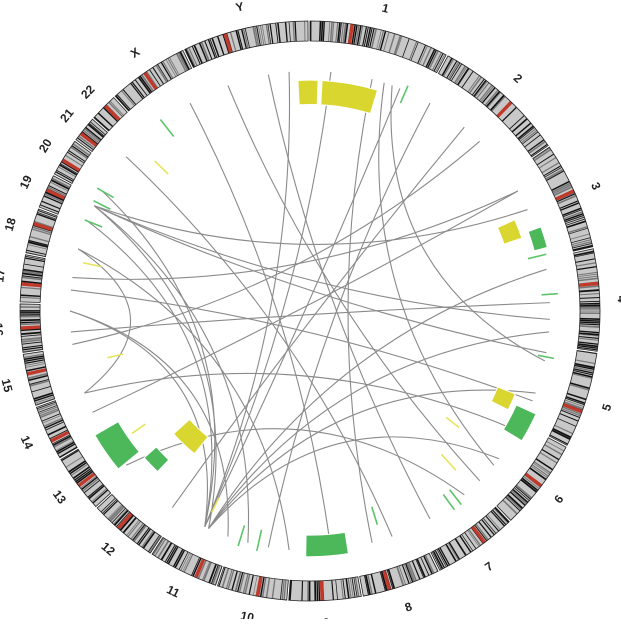  Describe the element at coordinates (239, 7) in the screenshot. I see `chromosome-label-Y: Y` at that location.